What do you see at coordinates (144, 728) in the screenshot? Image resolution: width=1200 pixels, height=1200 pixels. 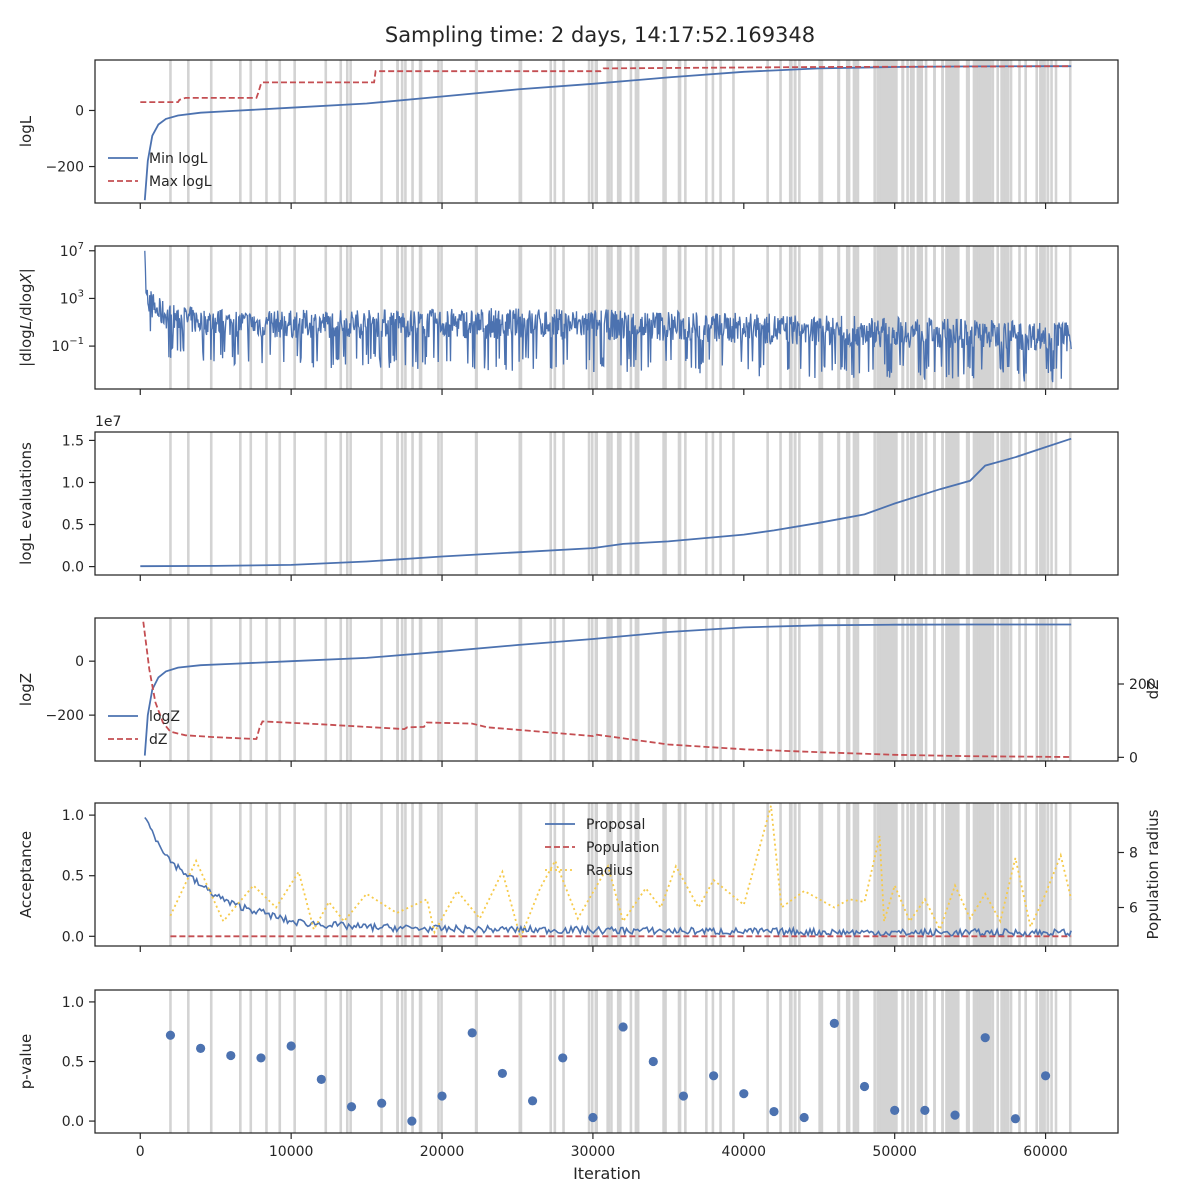 I see `legend: logZ dZ` at bounding box center [144, 728].